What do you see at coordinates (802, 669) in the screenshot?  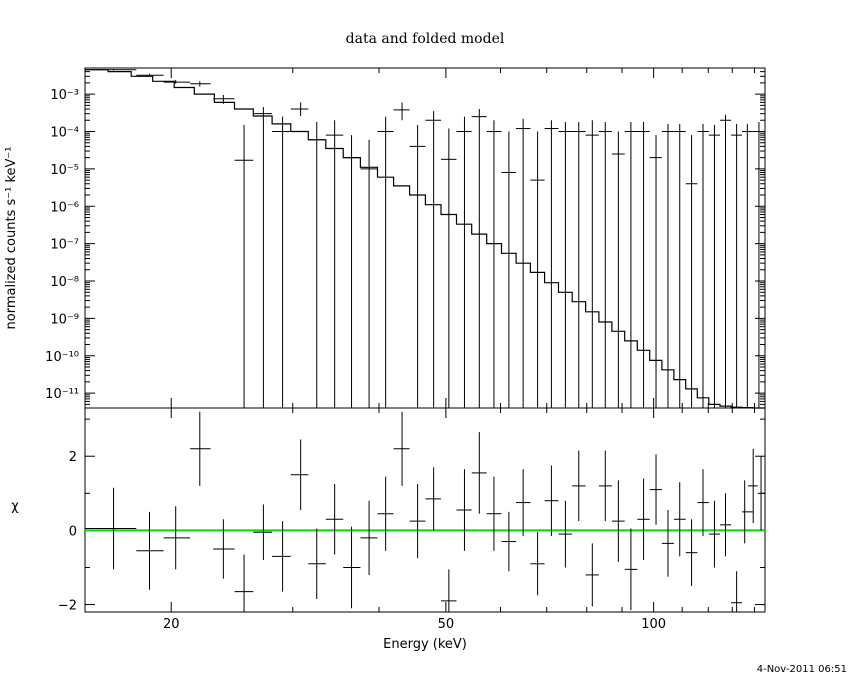 I see `timestamp: 4-Nov-2011 06:51` at bounding box center [802, 669].